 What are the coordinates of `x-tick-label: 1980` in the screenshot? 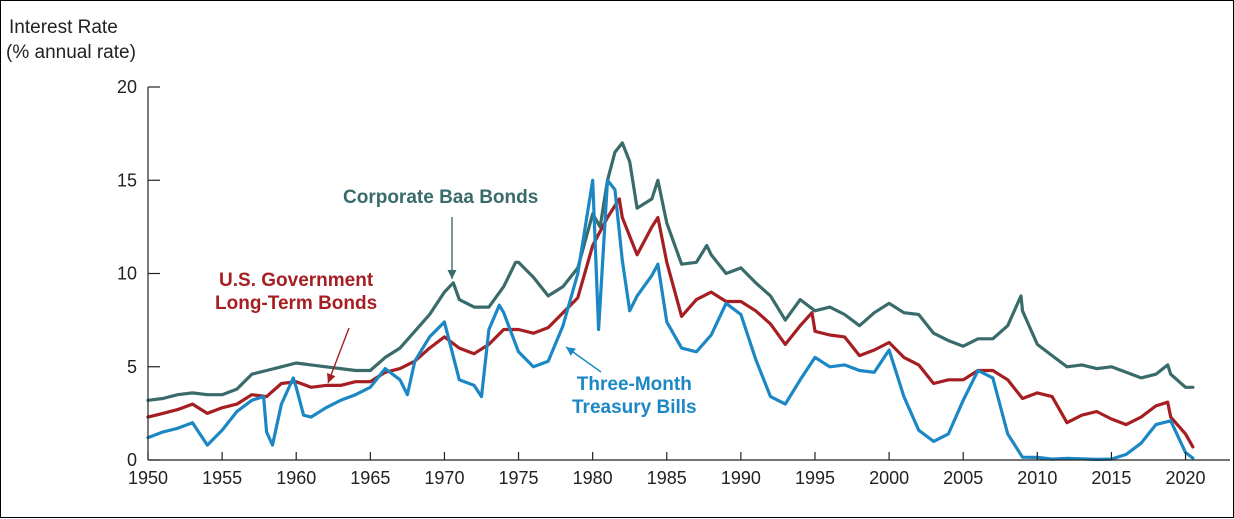 It's located at (593, 478).